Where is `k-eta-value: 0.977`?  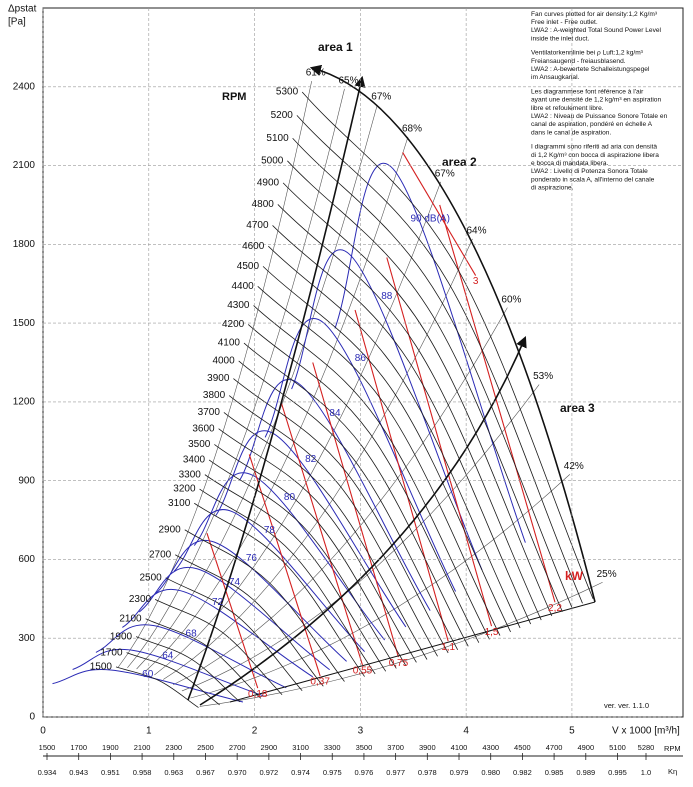
k-eta-value: 0.977 is located at coordinates (395, 772).